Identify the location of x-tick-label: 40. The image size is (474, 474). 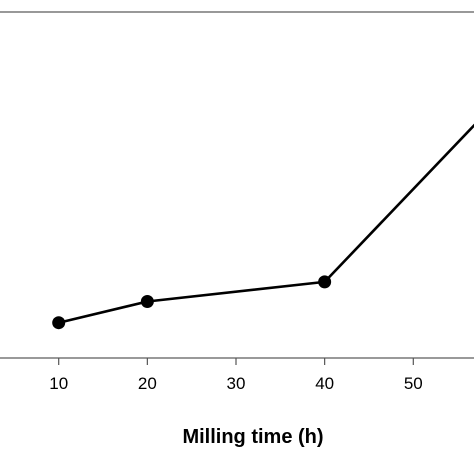
(324, 383).